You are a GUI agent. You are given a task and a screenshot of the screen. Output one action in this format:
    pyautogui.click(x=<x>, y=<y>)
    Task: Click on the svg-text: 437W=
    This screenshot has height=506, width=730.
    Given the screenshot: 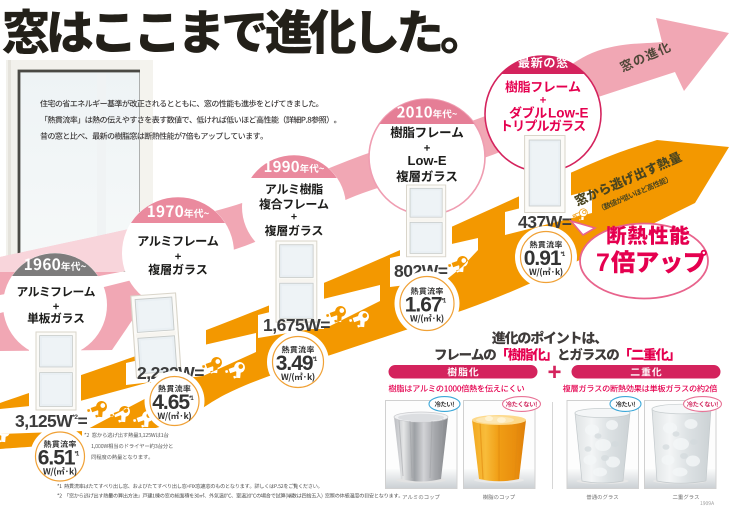 What is the action you would take?
    pyautogui.click(x=545, y=222)
    